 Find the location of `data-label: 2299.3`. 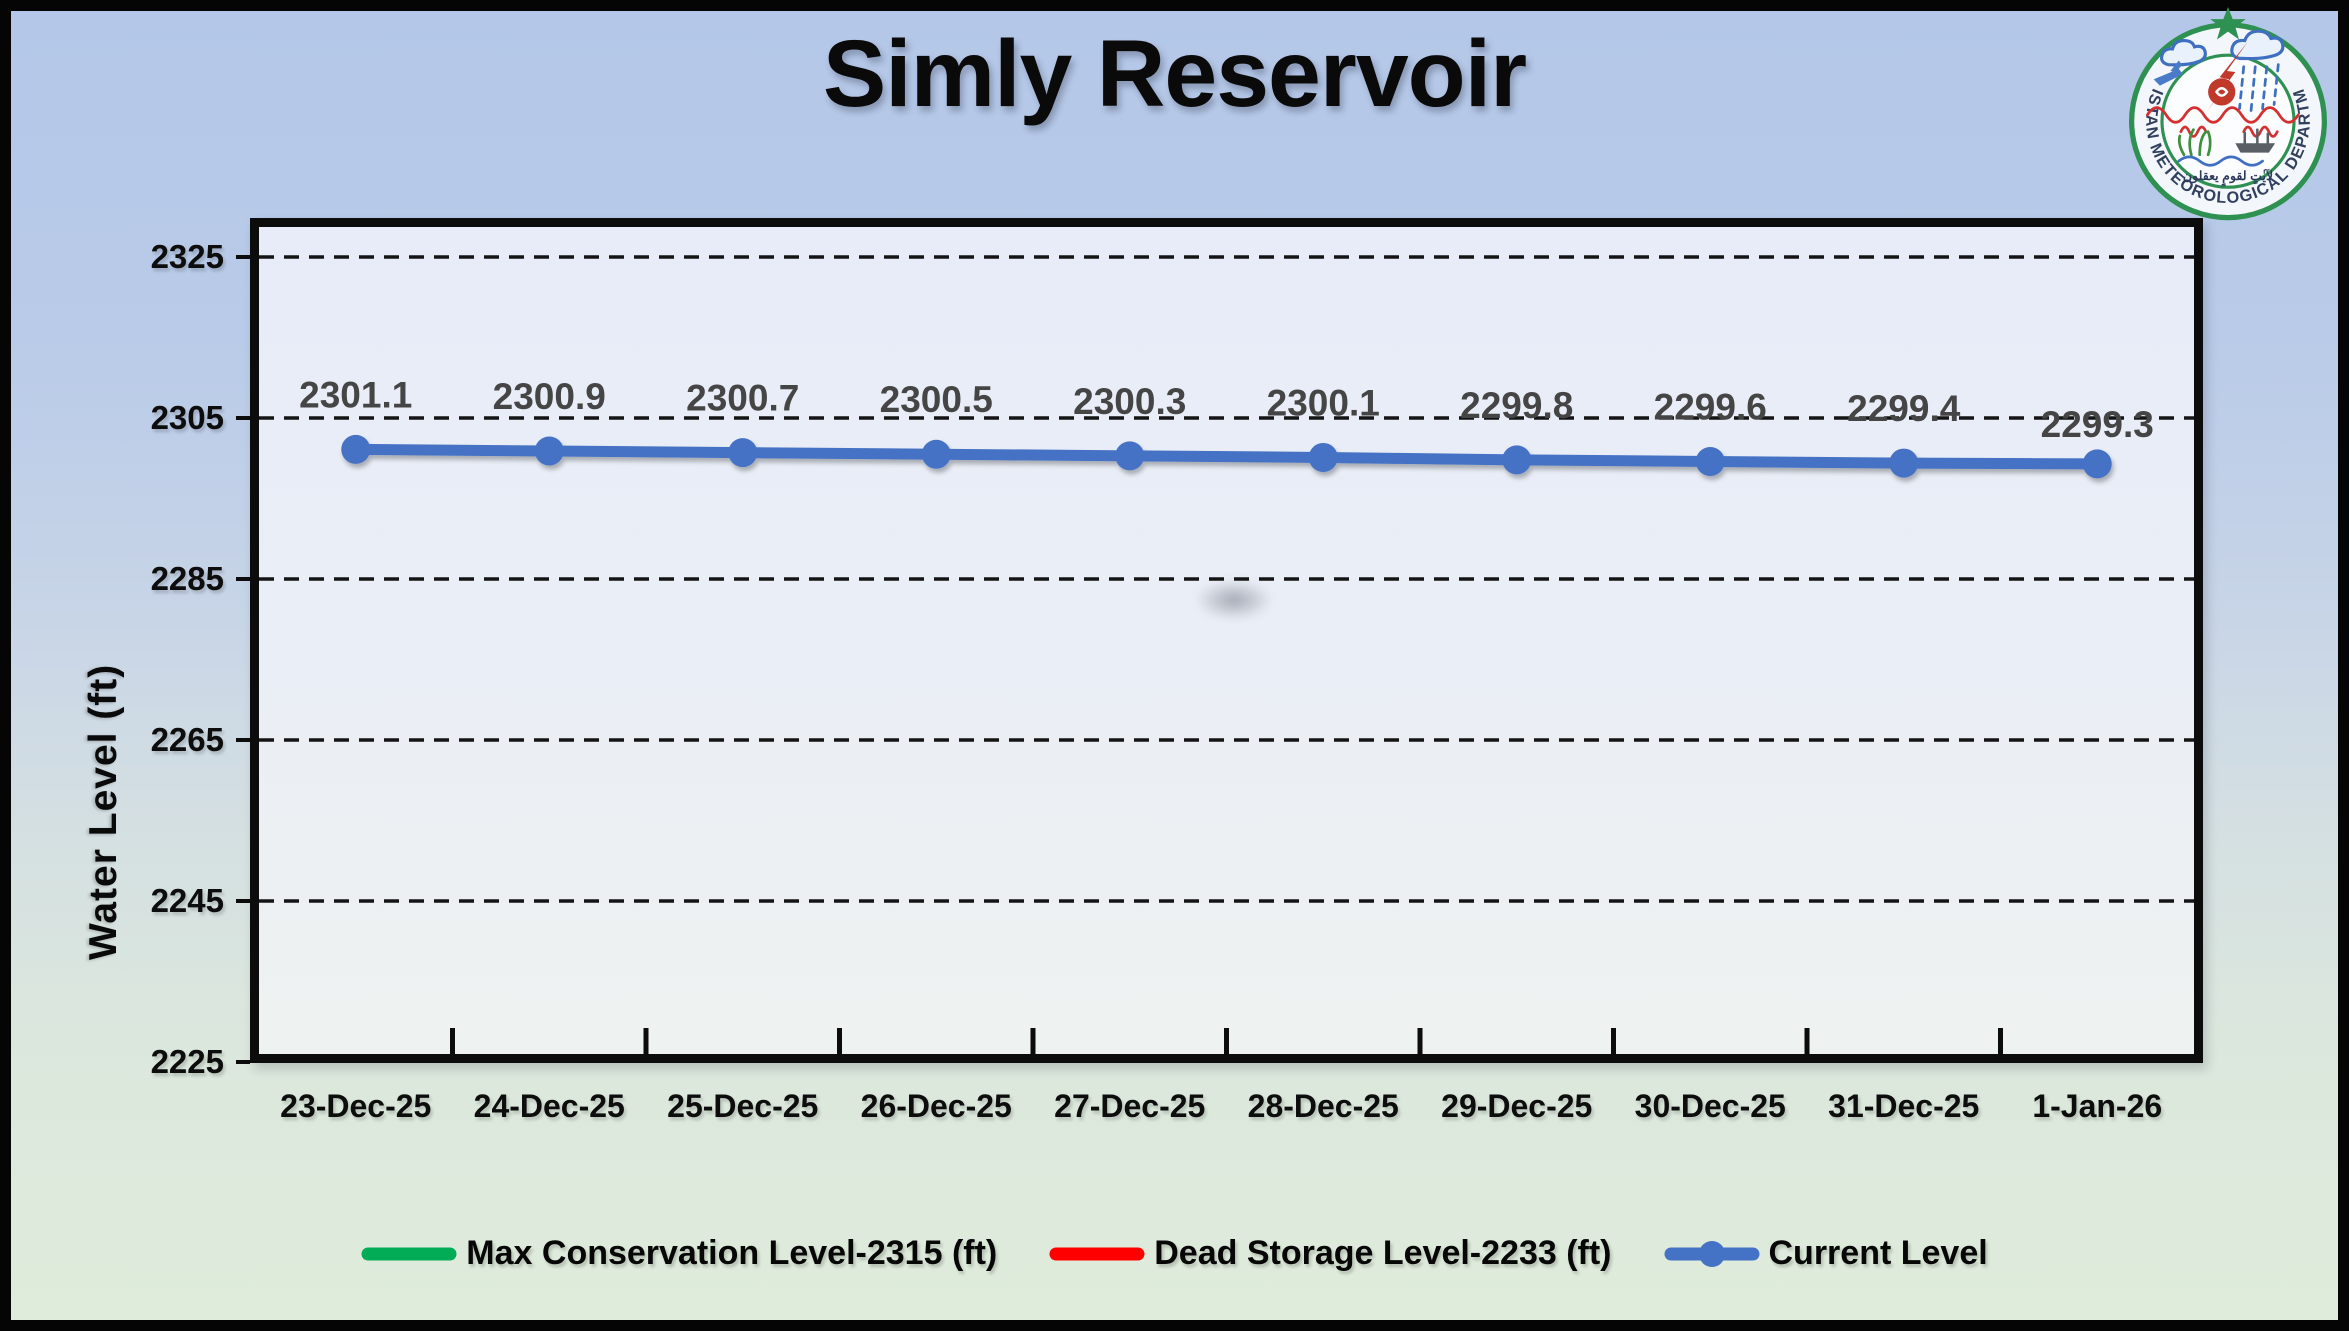

data-label: 2299.3 is located at coordinates (2097, 424).